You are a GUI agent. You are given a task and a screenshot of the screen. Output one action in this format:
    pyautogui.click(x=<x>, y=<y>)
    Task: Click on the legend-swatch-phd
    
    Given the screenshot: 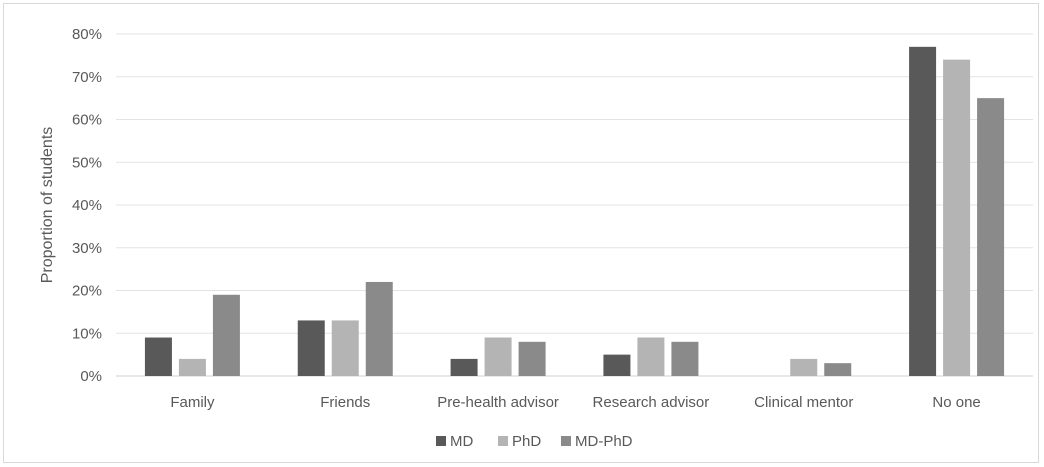 What is the action you would take?
    pyautogui.click(x=503, y=441)
    